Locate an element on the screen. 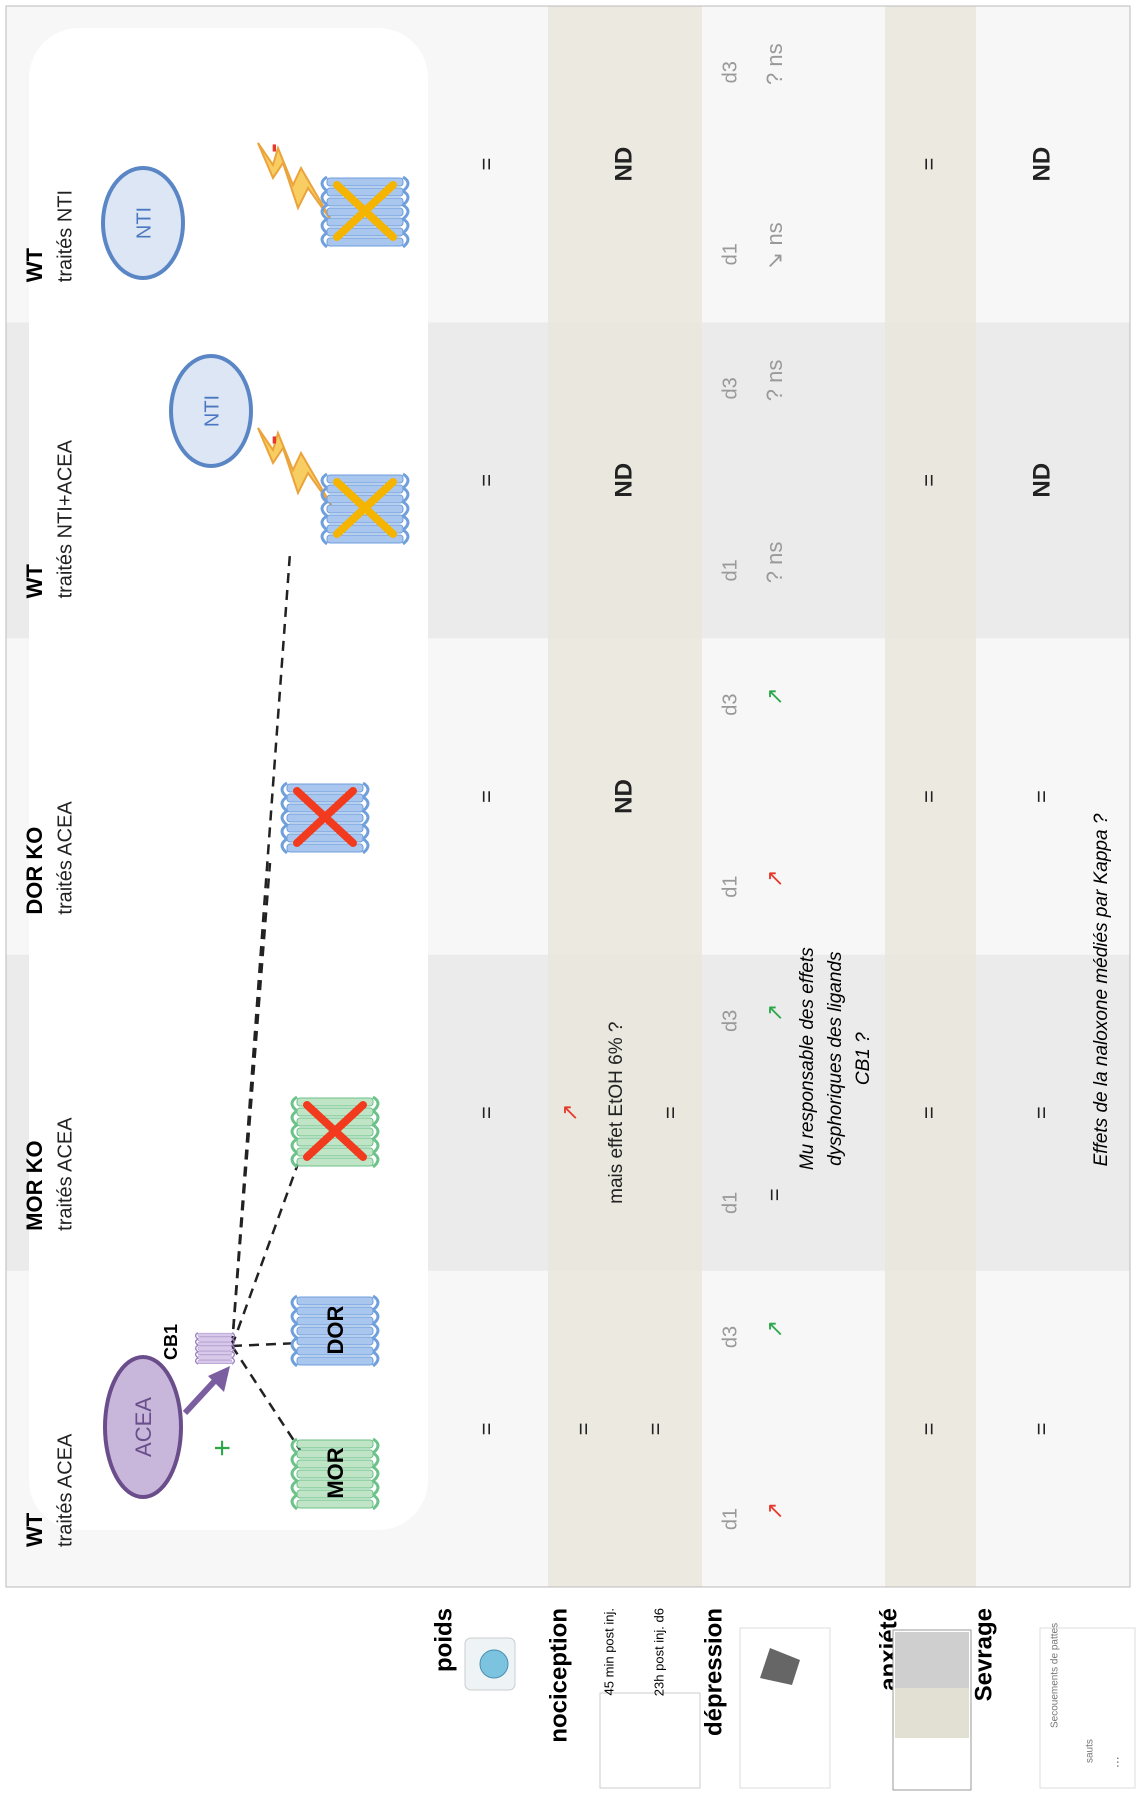  note: Mu responsable des effets is located at coordinates (807, 1058).